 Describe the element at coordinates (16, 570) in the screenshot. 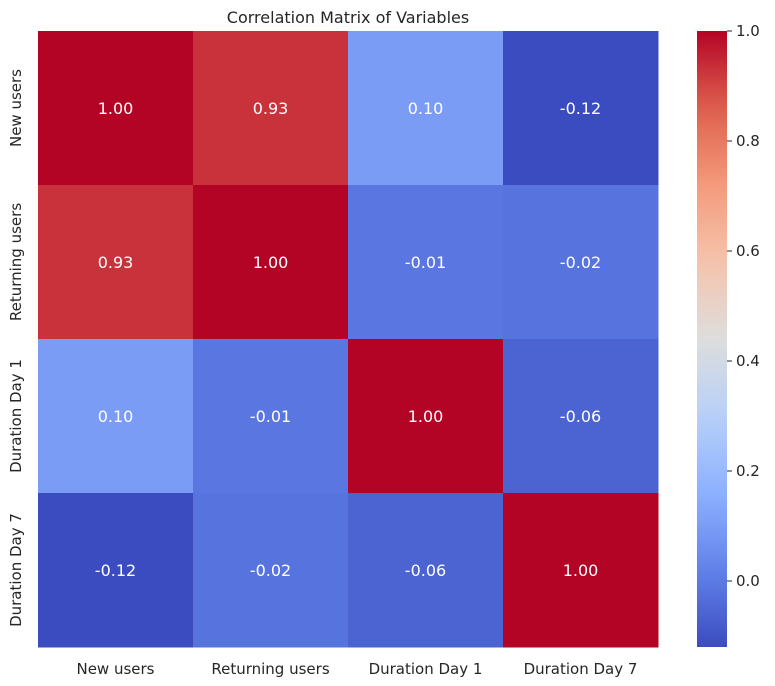

I see `y-tick-label: Duration Day 7` at that location.